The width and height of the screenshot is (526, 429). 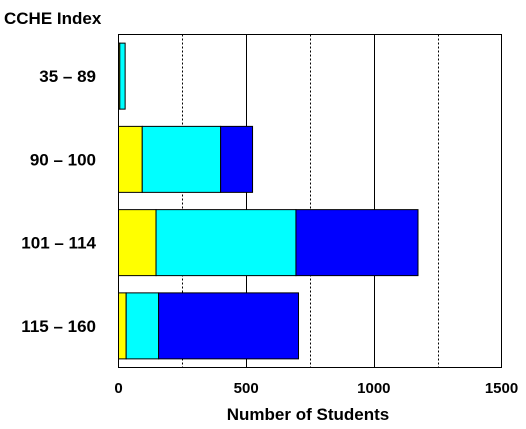 What do you see at coordinates (118, 388) in the screenshot?
I see `x-tick-label: 0` at bounding box center [118, 388].